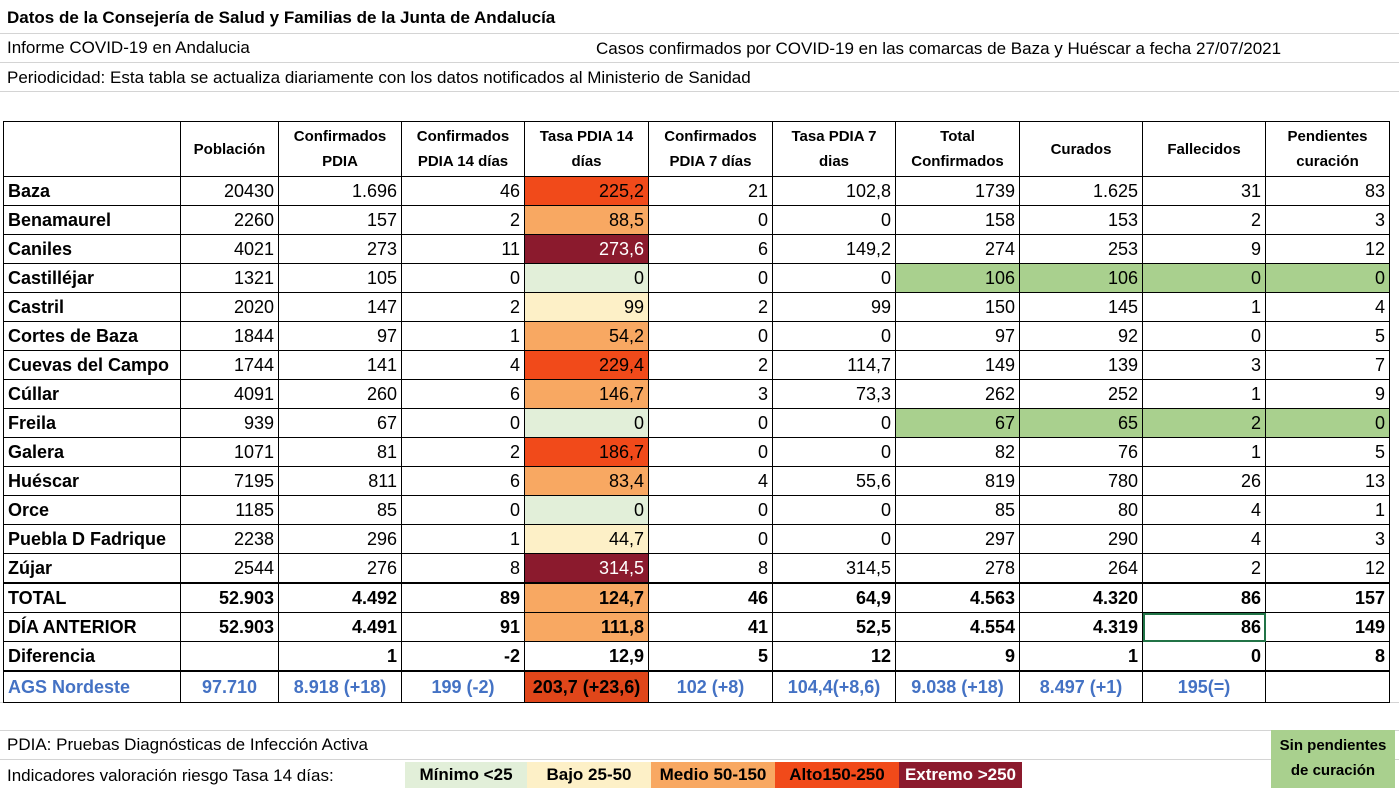 Image resolution: width=1399 pixels, height=788 pixels. I want to click on table-row: Castril 2020 147 2 99 2 99 150 145 1 4, so click(696, 307).